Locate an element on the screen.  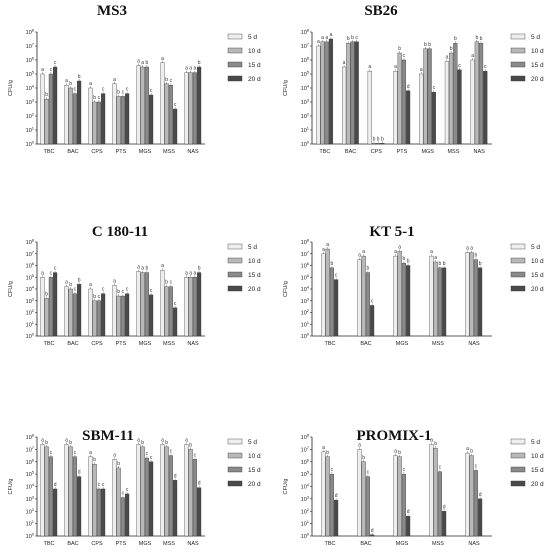
y-tick-label: 10² is located at coordinates (305, 116).